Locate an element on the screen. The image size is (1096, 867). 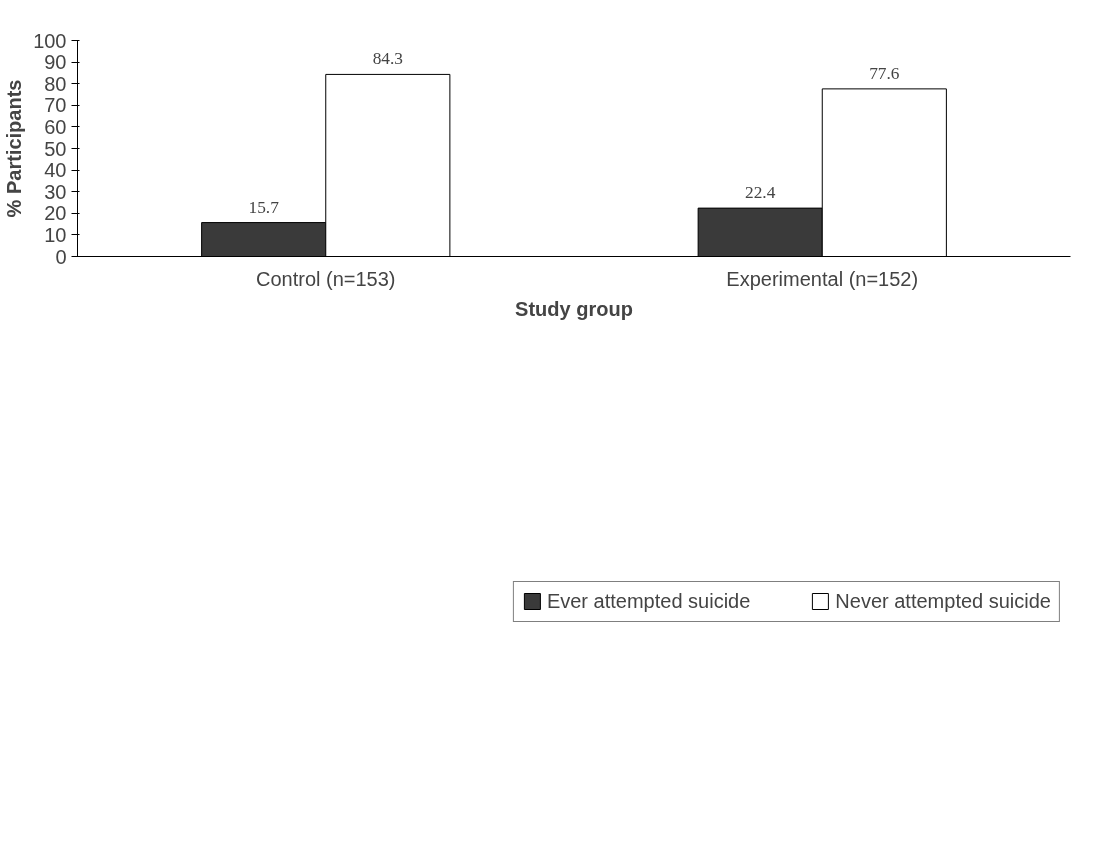
x-tick-label: Experimental (n=152) is located at coordinates (822, 278).